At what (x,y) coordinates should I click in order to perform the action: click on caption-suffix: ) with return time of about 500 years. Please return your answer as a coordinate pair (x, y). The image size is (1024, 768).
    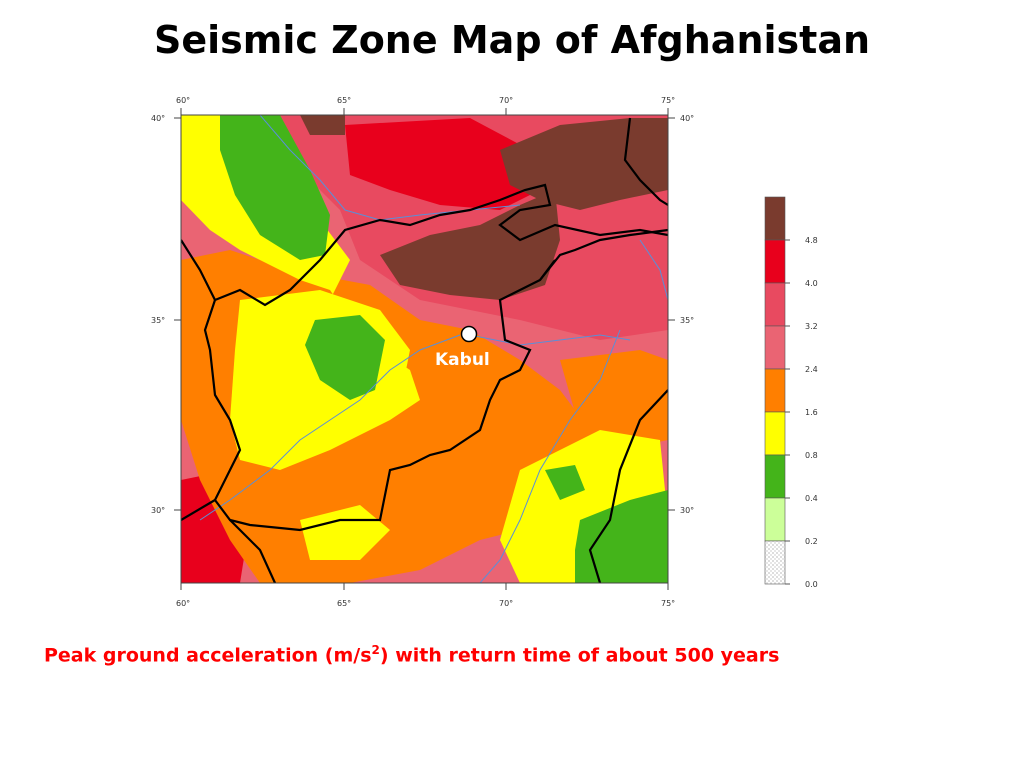
    Looking at the image, I should click on (579, 655).